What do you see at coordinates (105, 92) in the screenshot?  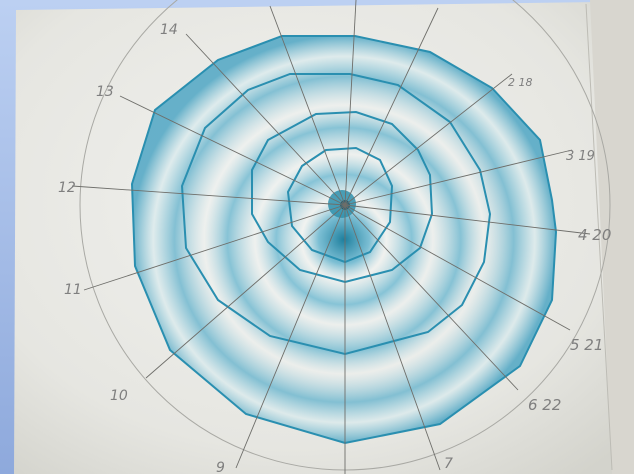 I see `label-13: 13` at bounding box center [105, 92].